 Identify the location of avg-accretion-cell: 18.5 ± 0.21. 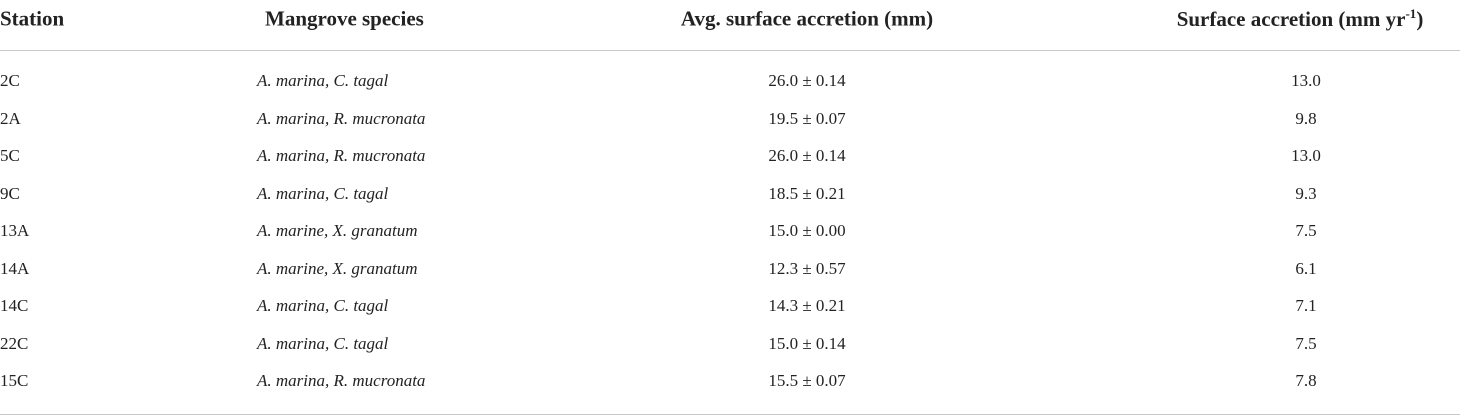
(807, 193).